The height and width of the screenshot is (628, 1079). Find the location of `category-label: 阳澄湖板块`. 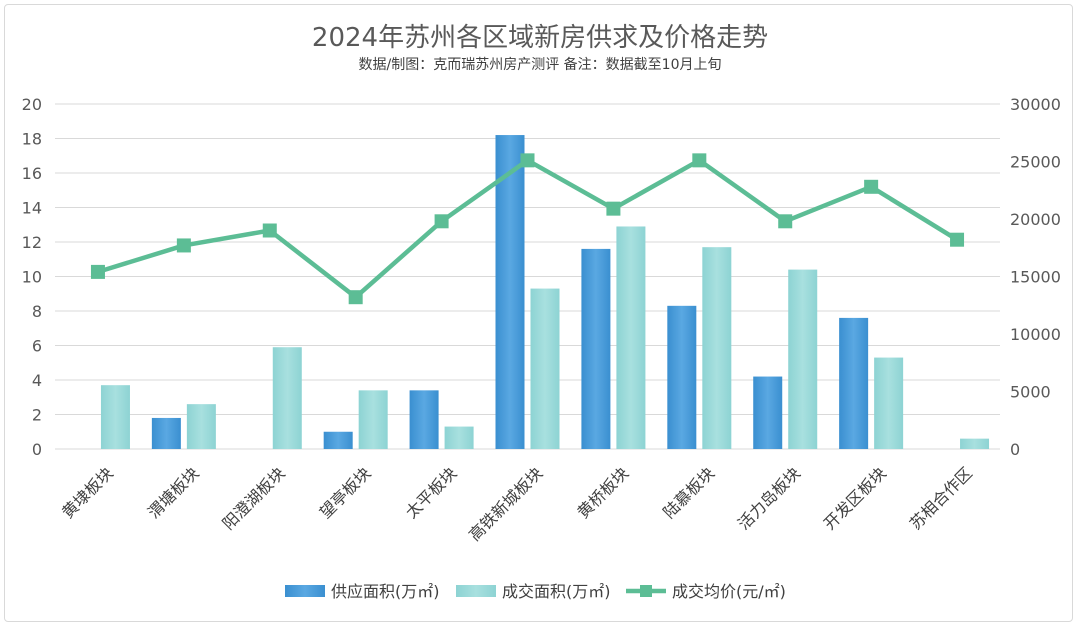

category-label: 阳澄湖板块 is located at coordinates (254, 498).